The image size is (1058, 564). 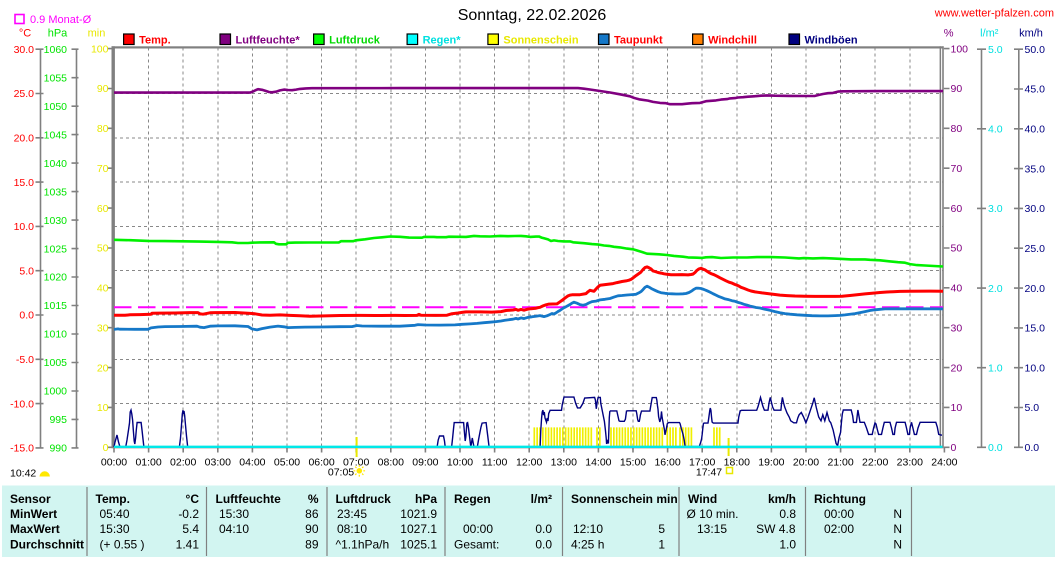 What do you see at coordinates (598, 463) in the screenshot?
I see `svg-text: 14:00` at bounding box center [598, 463].